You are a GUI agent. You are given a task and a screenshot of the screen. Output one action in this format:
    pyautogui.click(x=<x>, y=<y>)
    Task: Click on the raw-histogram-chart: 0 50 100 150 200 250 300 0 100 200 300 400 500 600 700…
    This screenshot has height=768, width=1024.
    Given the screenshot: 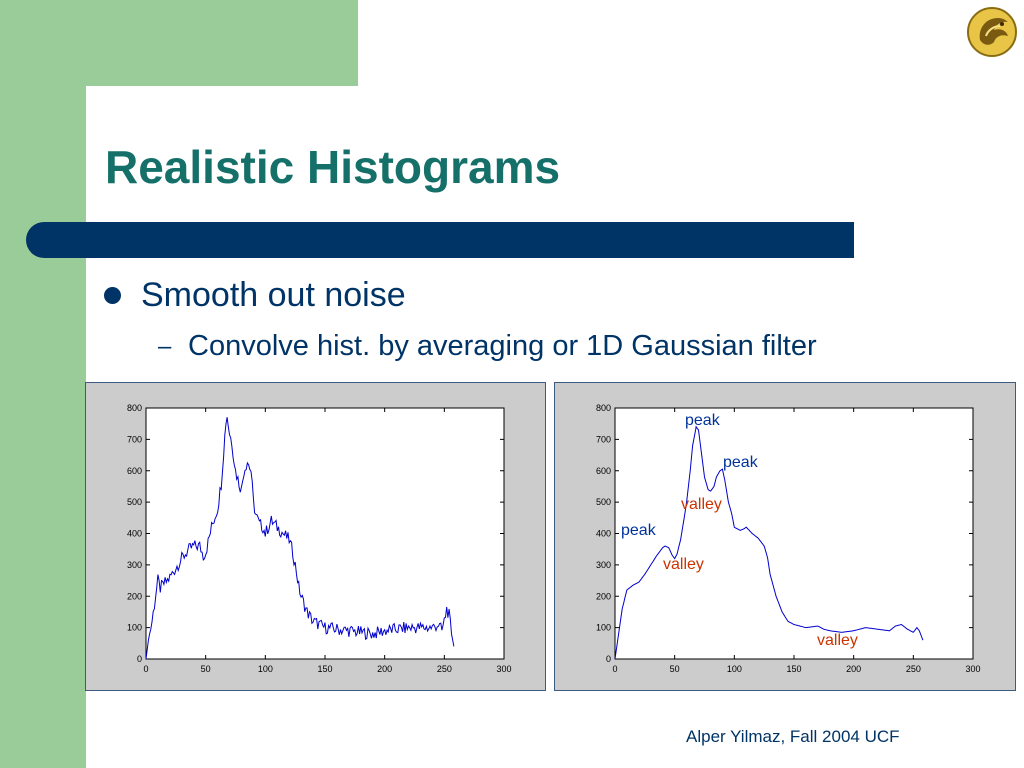 What is the action you would take?
    pyautogui.click(x=319, y=538)
    